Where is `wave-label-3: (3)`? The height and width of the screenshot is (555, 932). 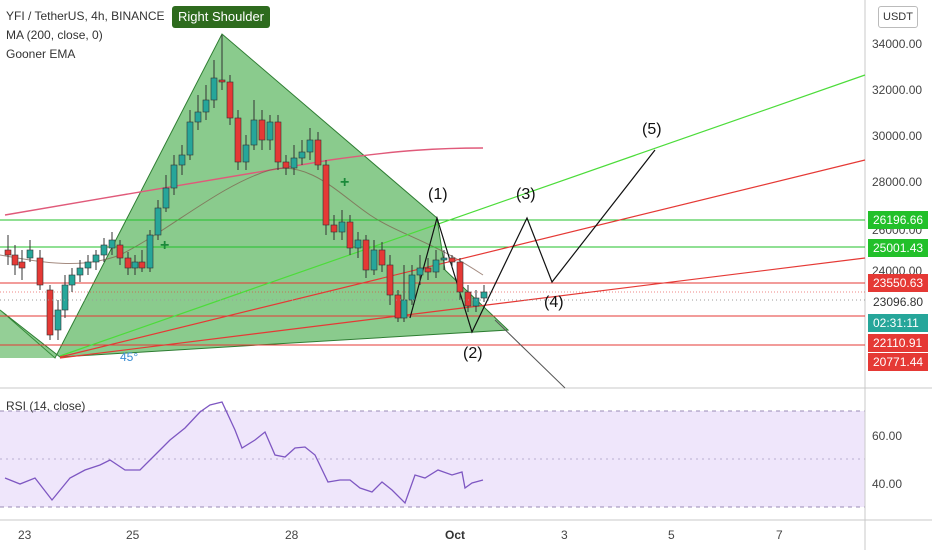
wave-label-3: (3) is located at coordinates (526, 194).